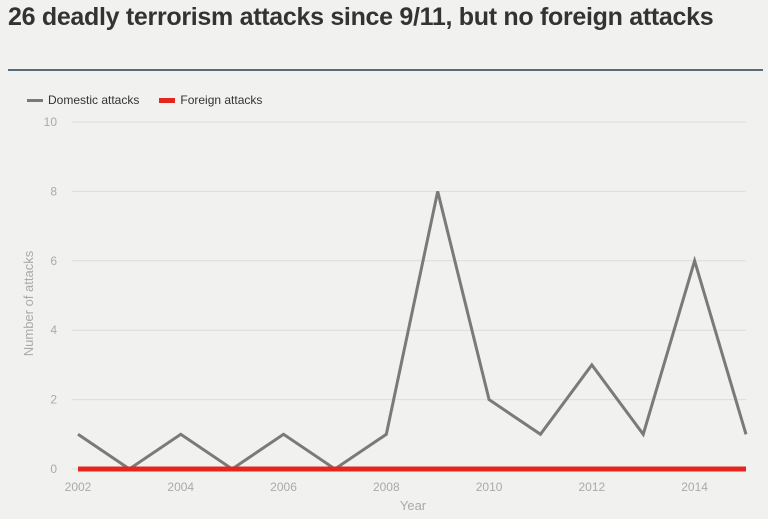  I want to click on legend-swatch-domestic, so click(35, 100).